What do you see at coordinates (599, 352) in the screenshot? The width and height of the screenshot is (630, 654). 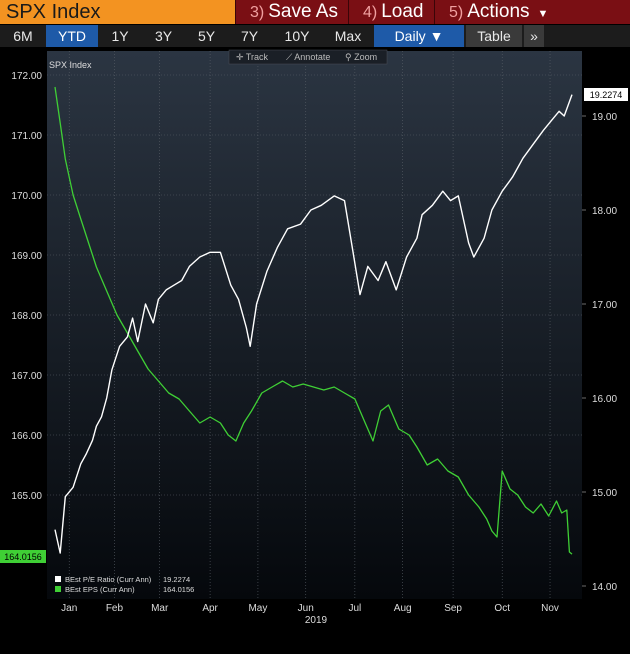 I see `right-axis: 14.00 15.00 16.00 17.00 18.00 19.00` at bounding box center [599, 352].